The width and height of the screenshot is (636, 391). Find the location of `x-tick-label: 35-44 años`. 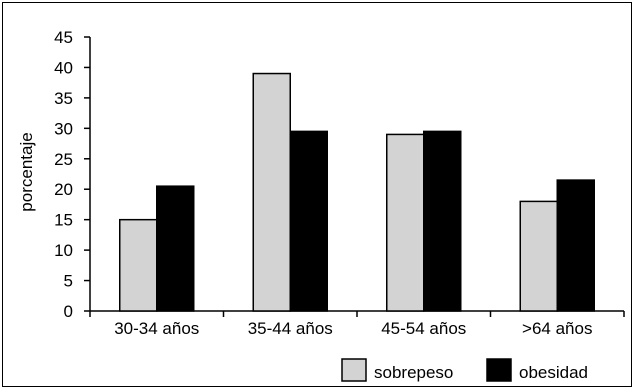

x-tick-label: 35-44 años is located at coordinates (290, 328).